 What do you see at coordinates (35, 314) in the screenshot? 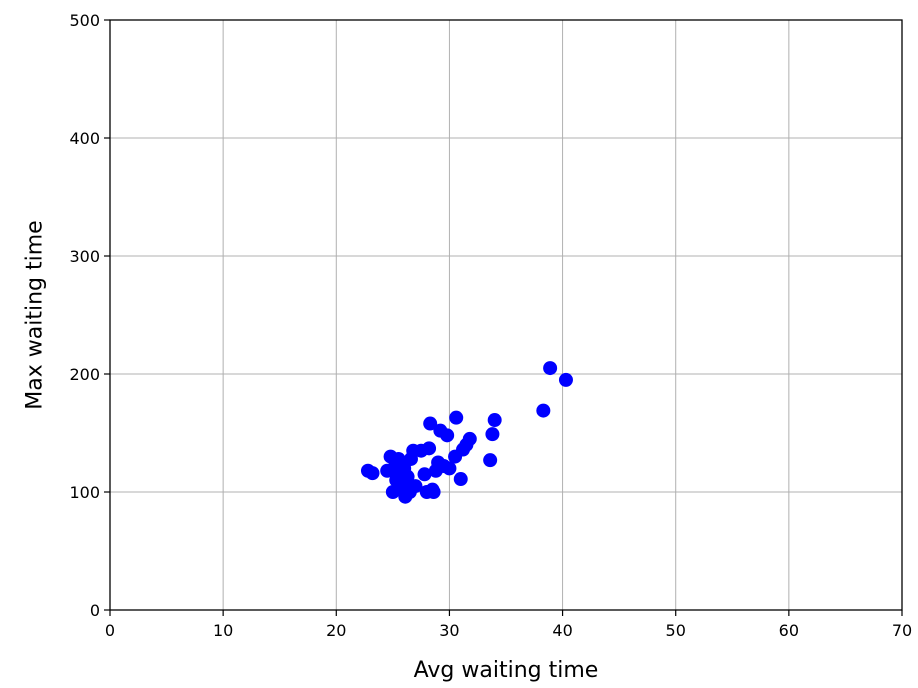
I see `y-axis-label: Max waiting time` at bounding box center [35, 314].